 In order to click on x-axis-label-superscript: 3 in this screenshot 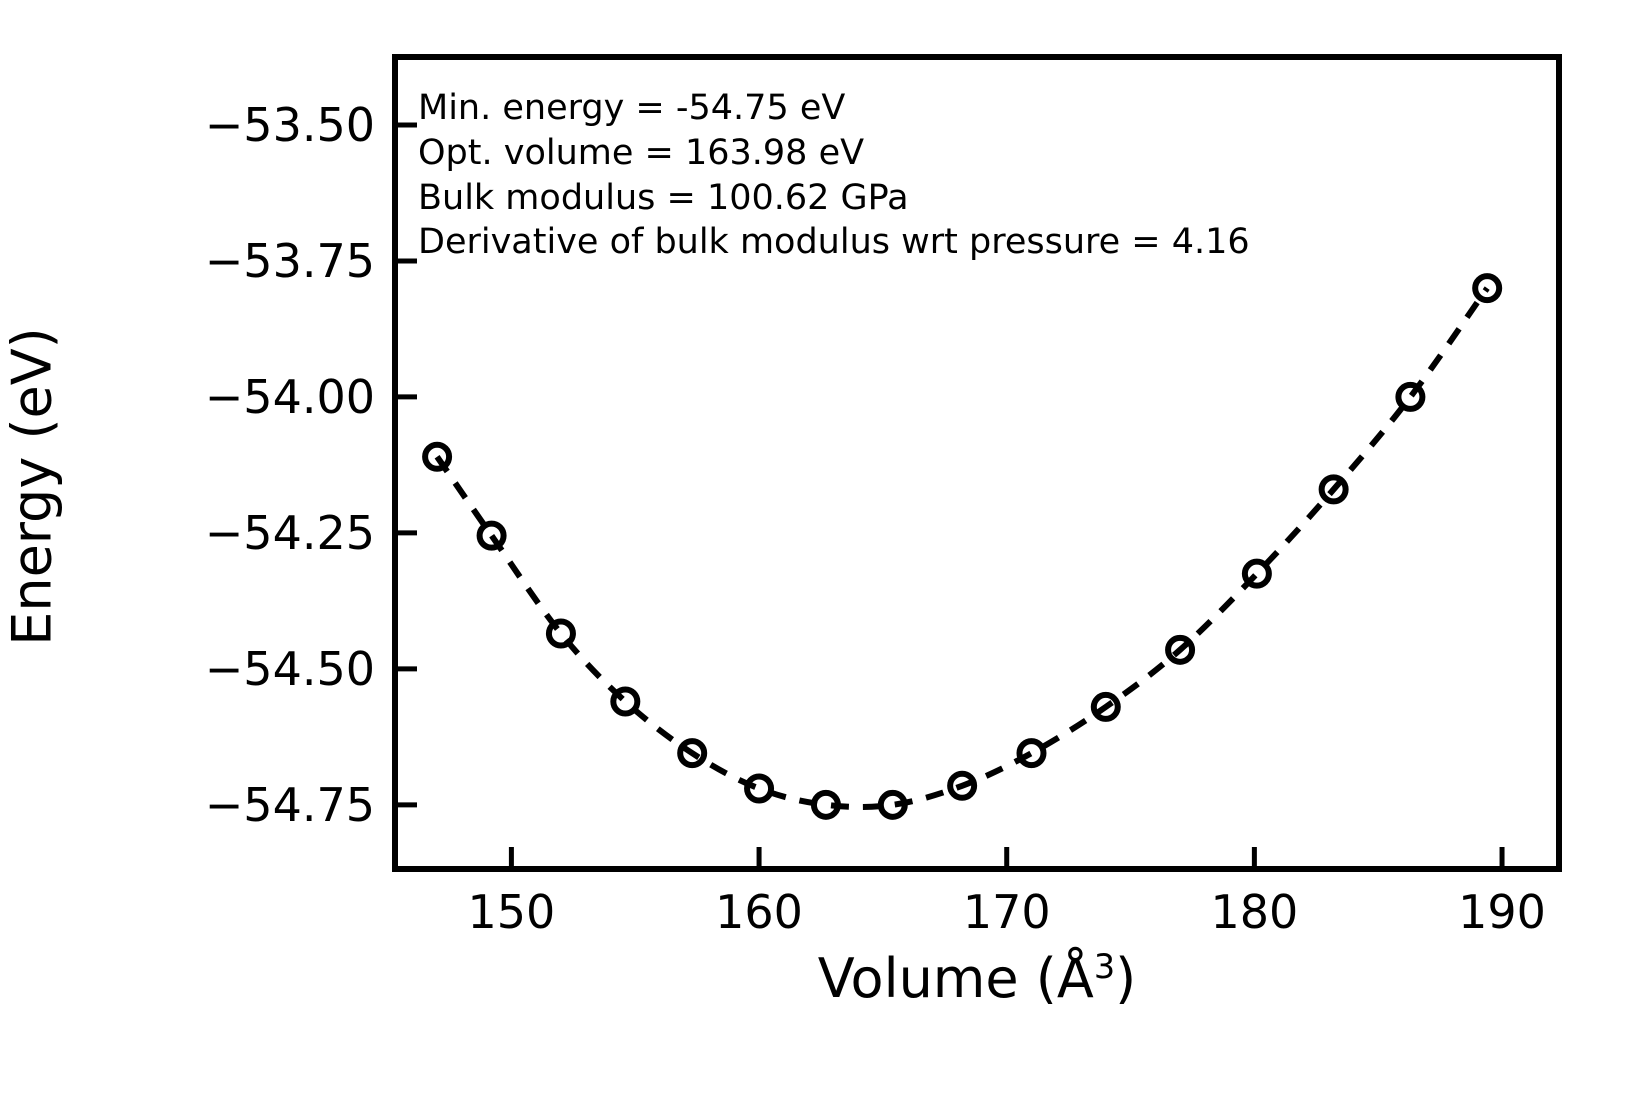, I will do `click(1104, 966)`.